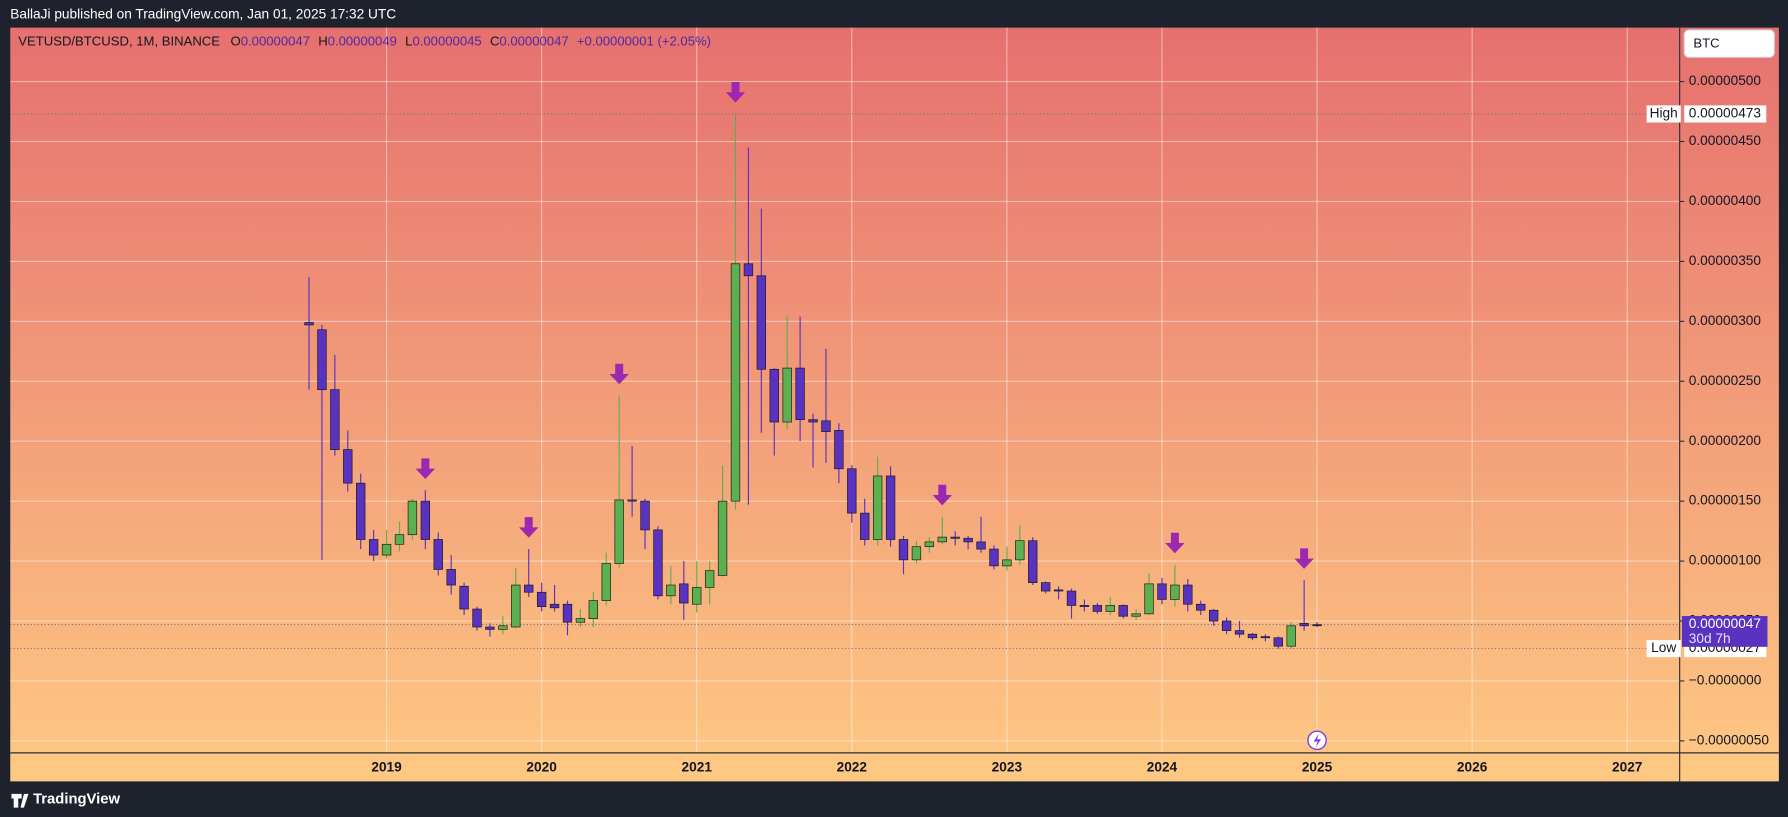 This screenshot has height=817, width=1788. Describe the element at coordinates (236, 41) in the screenshot. I see `ohlc-key: O` at that location.